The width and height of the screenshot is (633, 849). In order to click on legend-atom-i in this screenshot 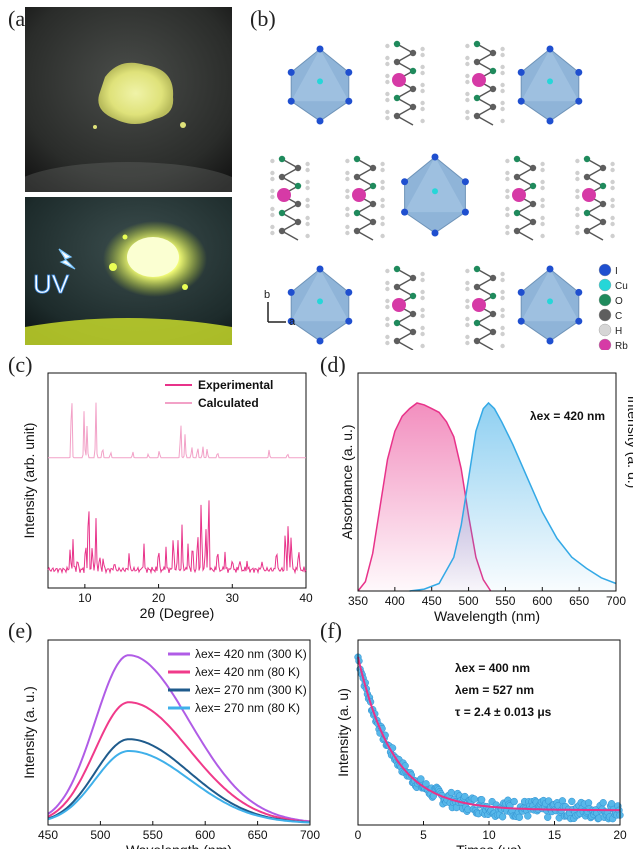, I will do `click(605, 270)`.